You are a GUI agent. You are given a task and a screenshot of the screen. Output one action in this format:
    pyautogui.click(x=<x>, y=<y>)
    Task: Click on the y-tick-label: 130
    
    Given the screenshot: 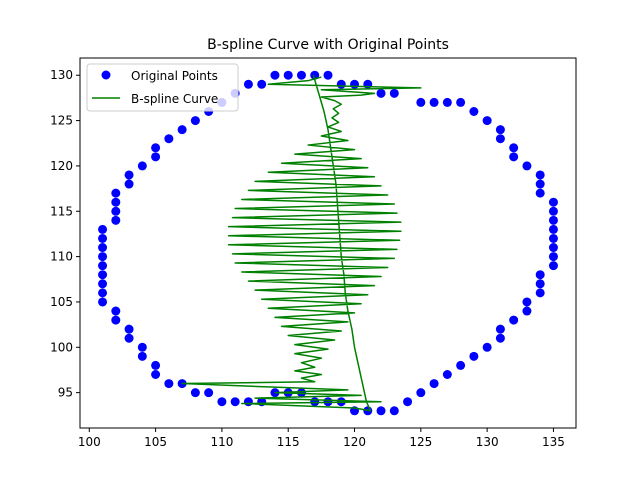 What is the action you would take?
    pyautogui.click(x=61, y=75)
    